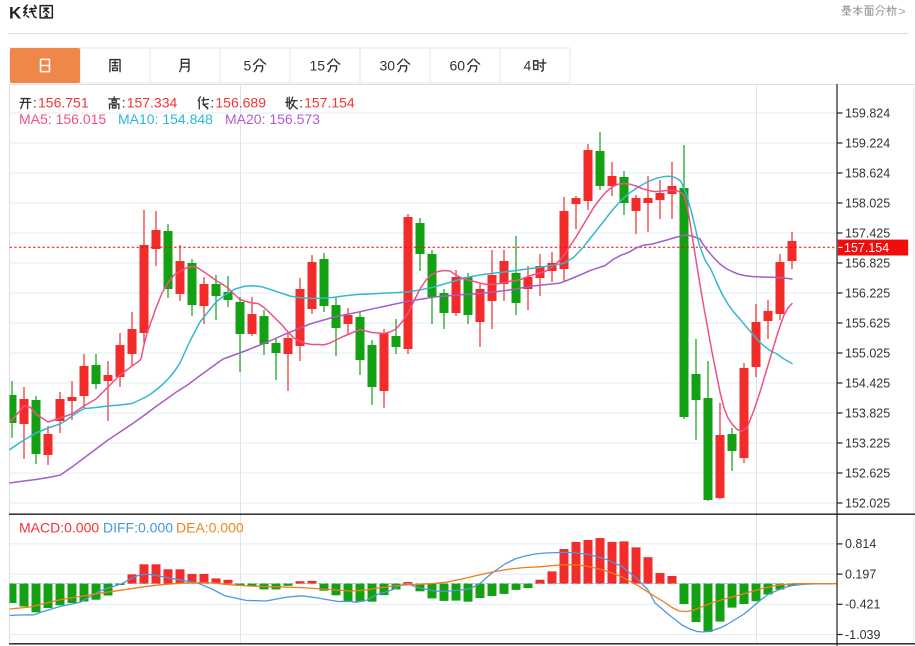 The height and width of the screenshot is (646, 915). What do you see at coordinates (62, 119) in the screenshot?
I see `svg-text: MA5: 156.015` at bounding box center [62, 119].